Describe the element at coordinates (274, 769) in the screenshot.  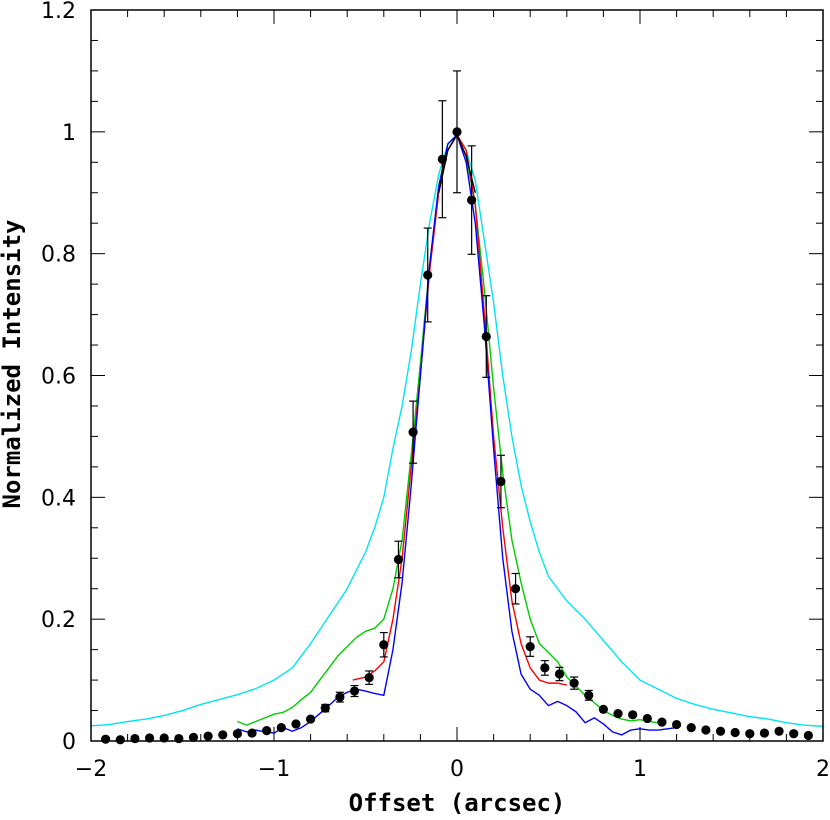
I see `x-tick-label: −1` at that location.